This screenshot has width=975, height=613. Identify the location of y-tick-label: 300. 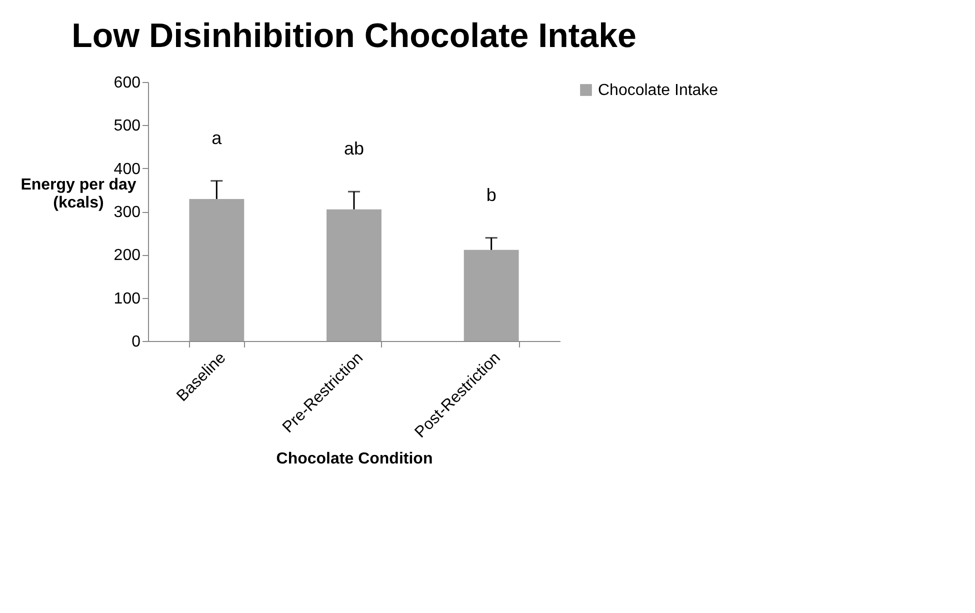
(127, 212).